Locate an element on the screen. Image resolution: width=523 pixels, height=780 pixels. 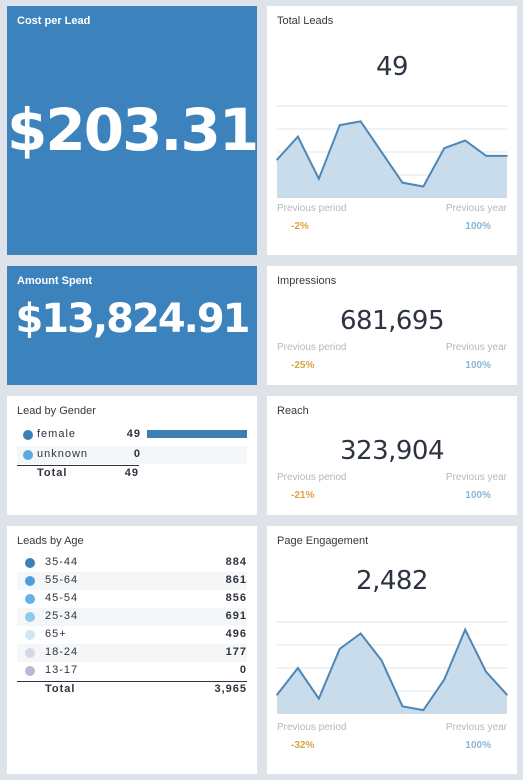
card-title: Reach is located at coordinates (293, 411).